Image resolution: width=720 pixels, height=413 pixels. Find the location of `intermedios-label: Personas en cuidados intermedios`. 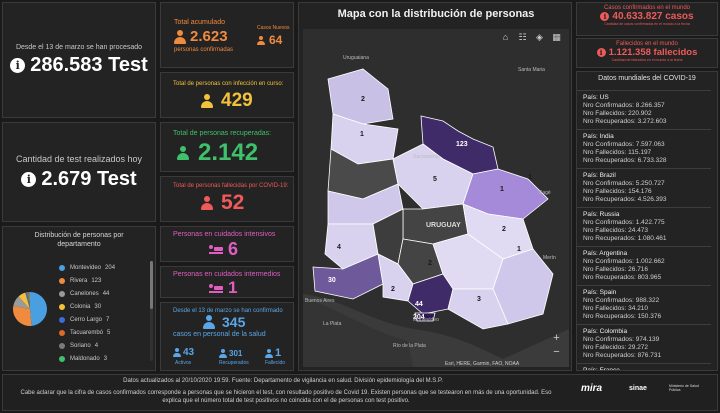

intermedios-label: Personas en cuidados intermedios is located at coordinates (227, 274).